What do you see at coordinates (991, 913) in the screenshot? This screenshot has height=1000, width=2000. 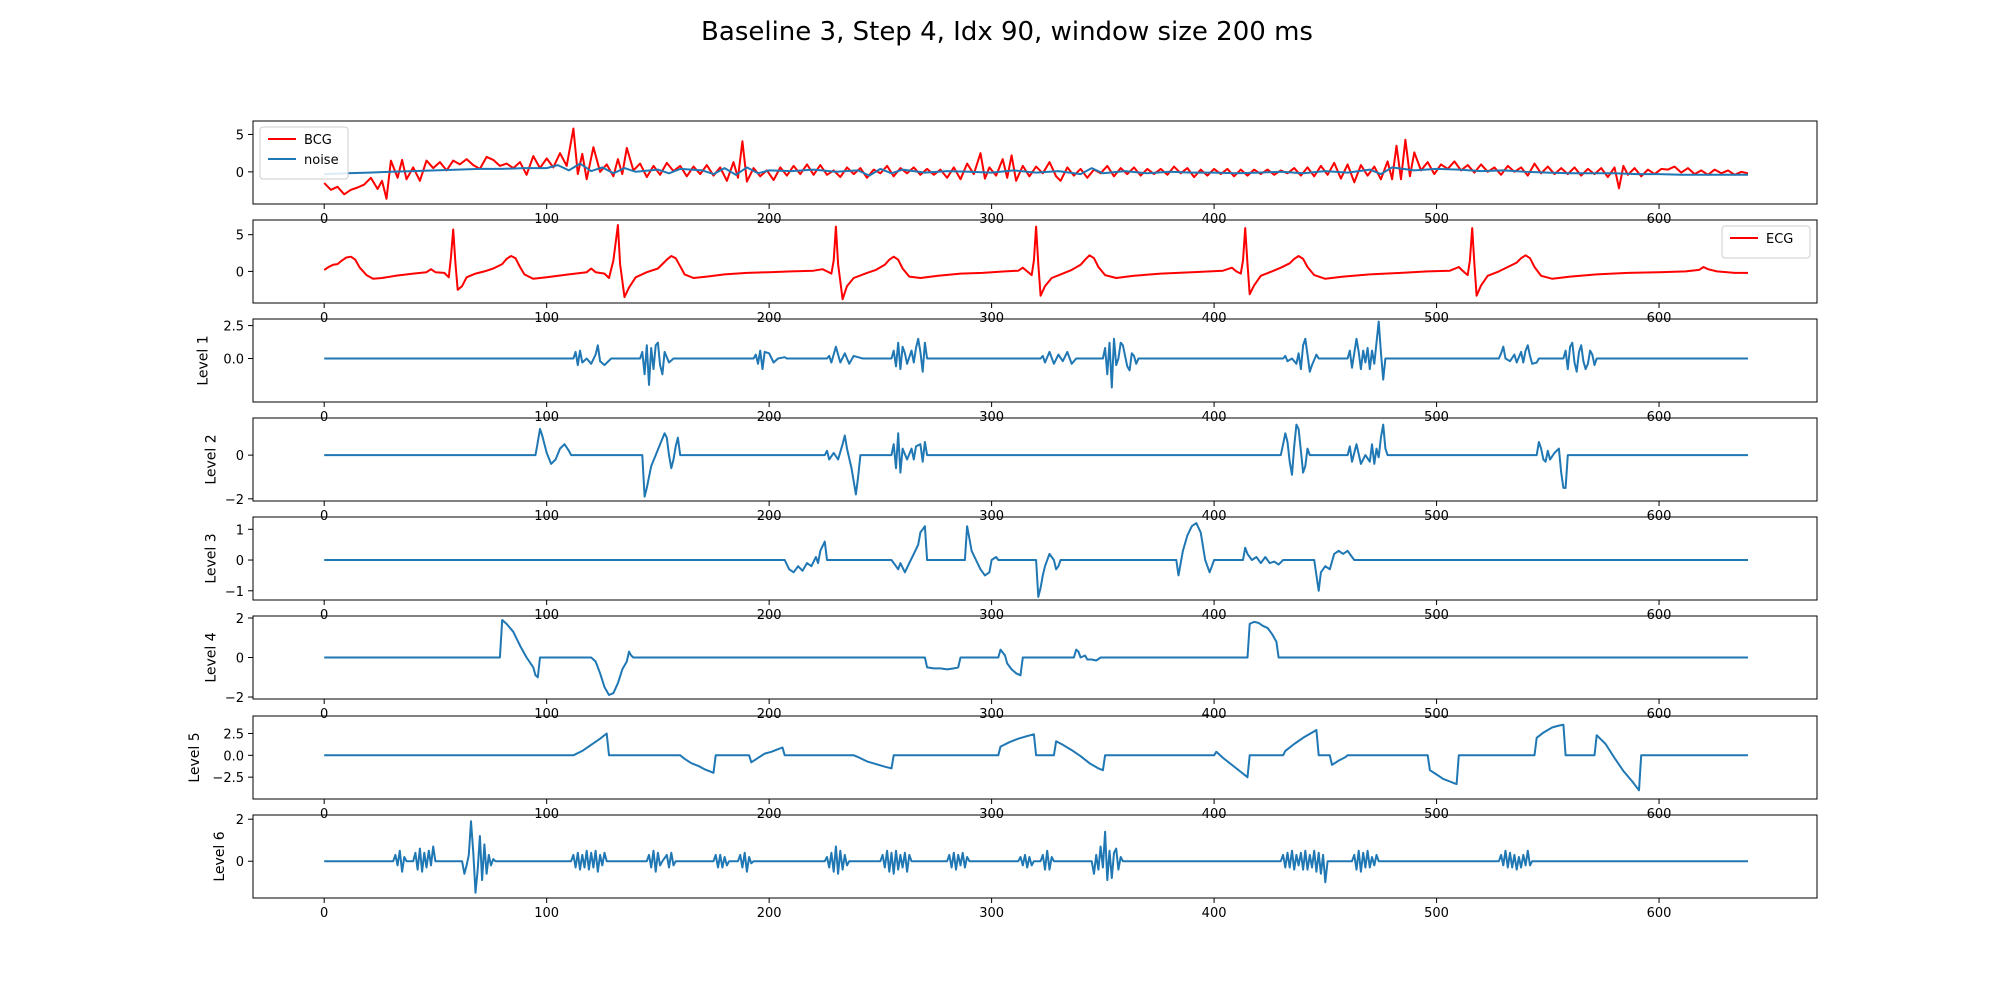 I see `level6-xtick-label: 300` at bounding box center [991, 913].